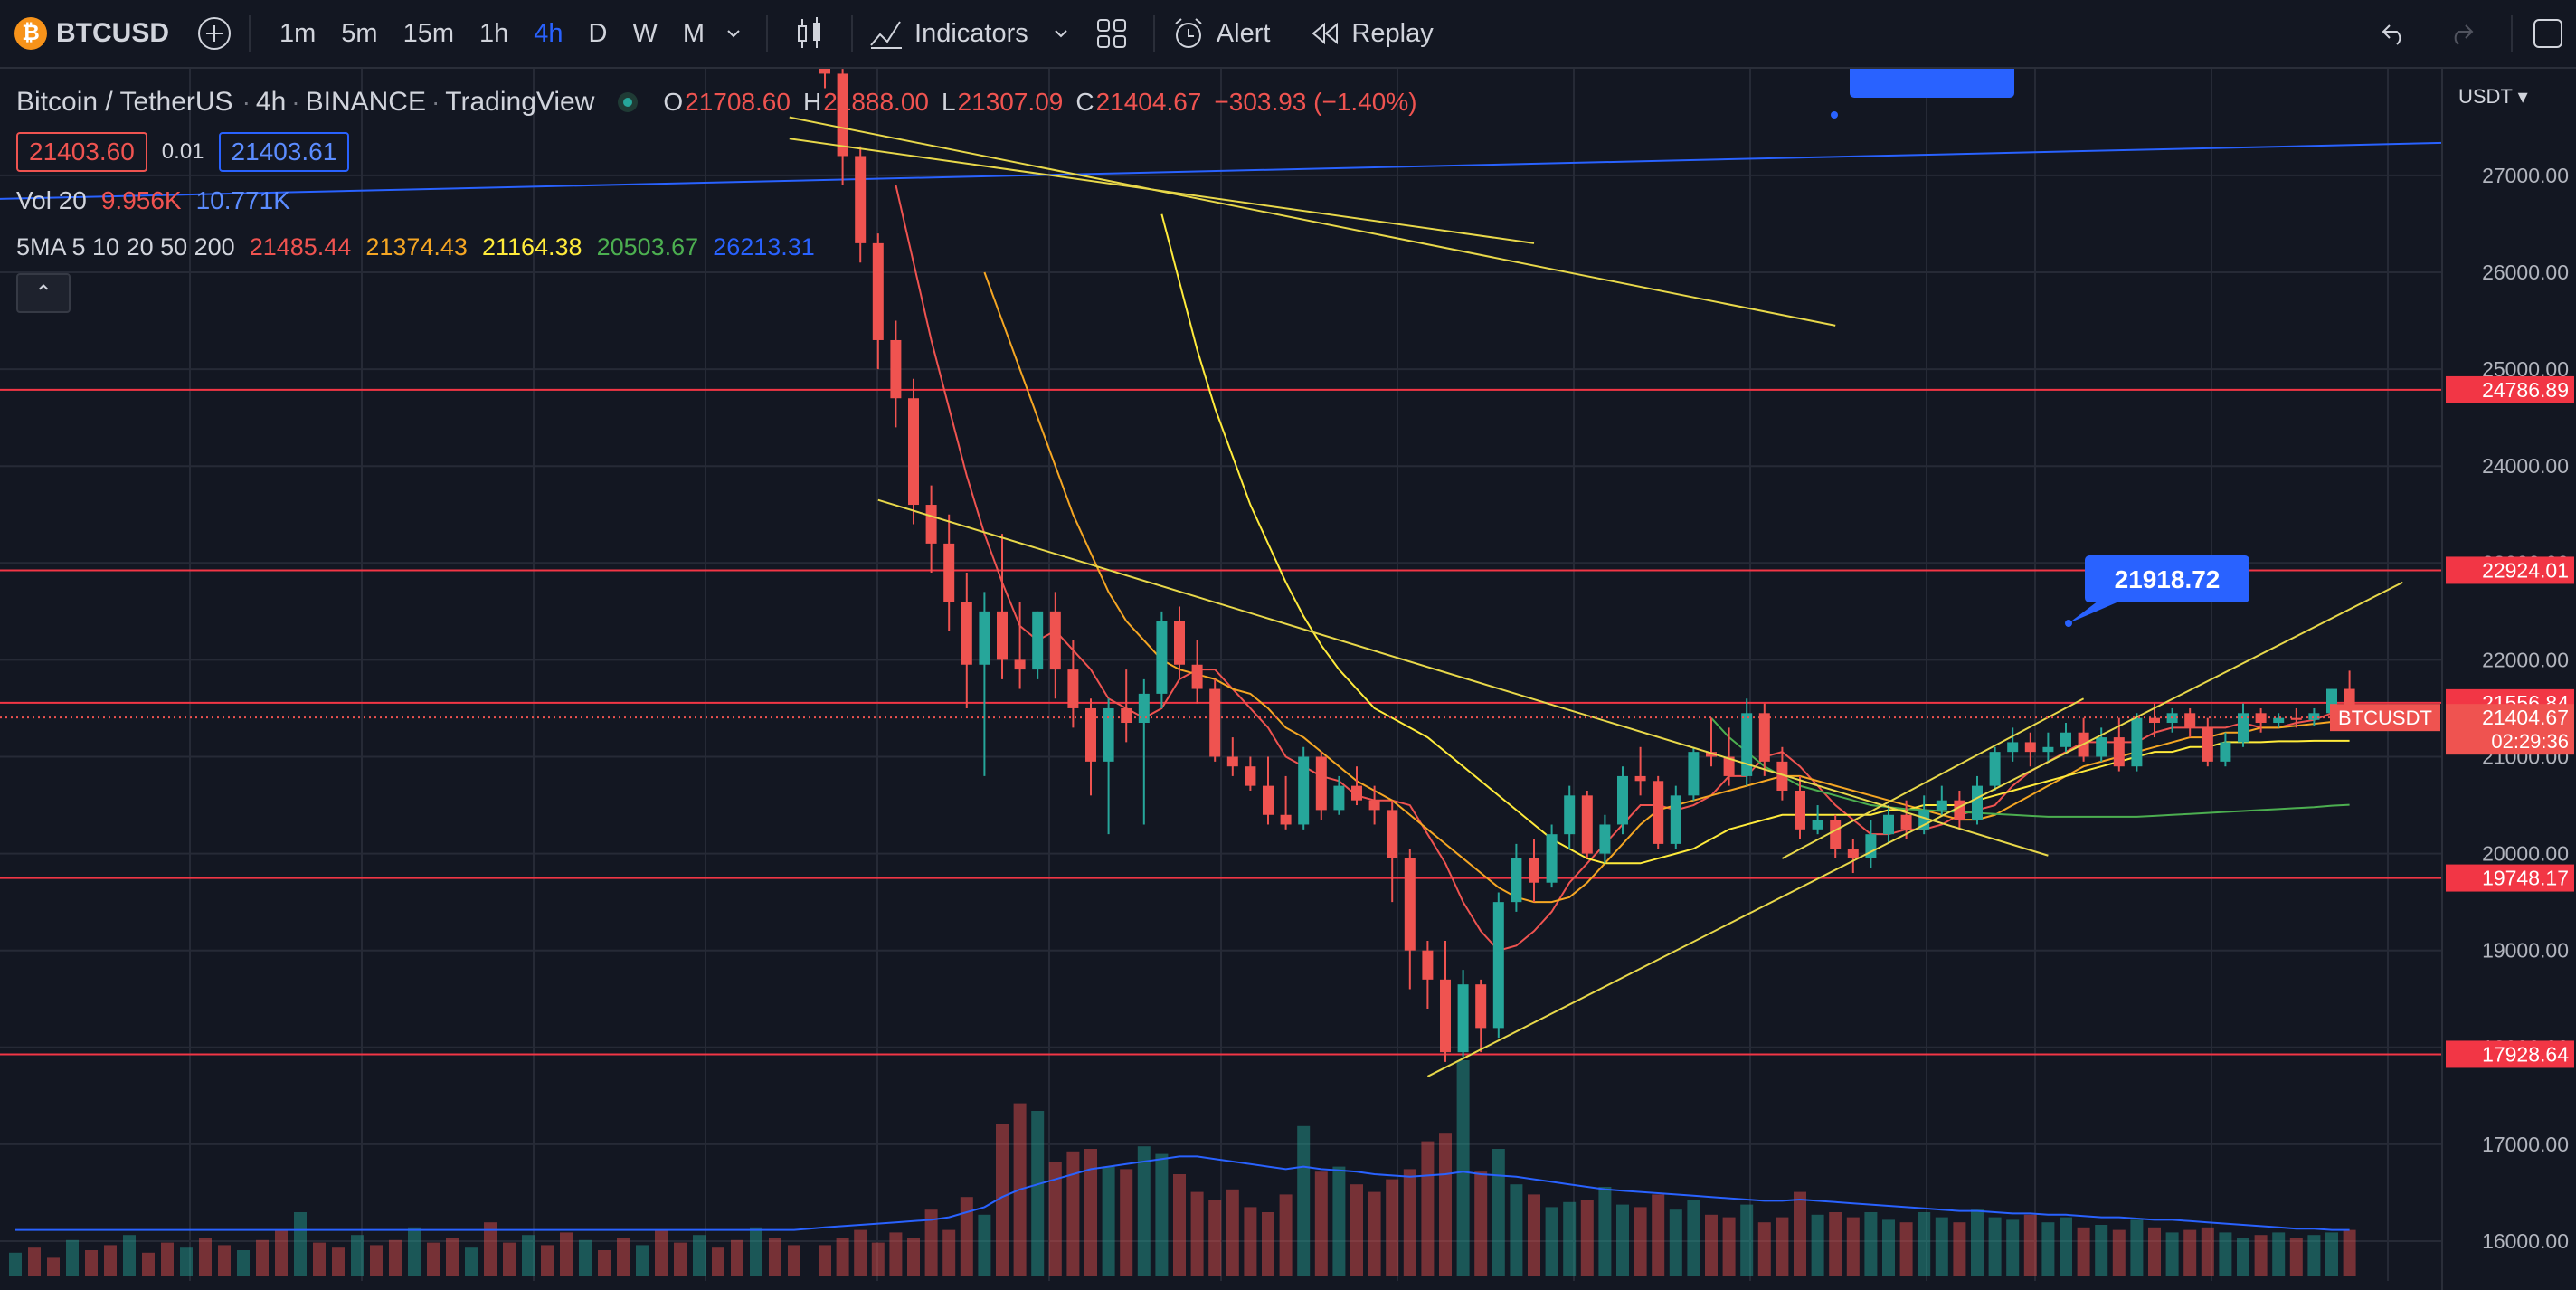  What do you see at coordinates (2461, 34) in the screenshot?
I see `redo-icon` at bounding box center [2461, 34].